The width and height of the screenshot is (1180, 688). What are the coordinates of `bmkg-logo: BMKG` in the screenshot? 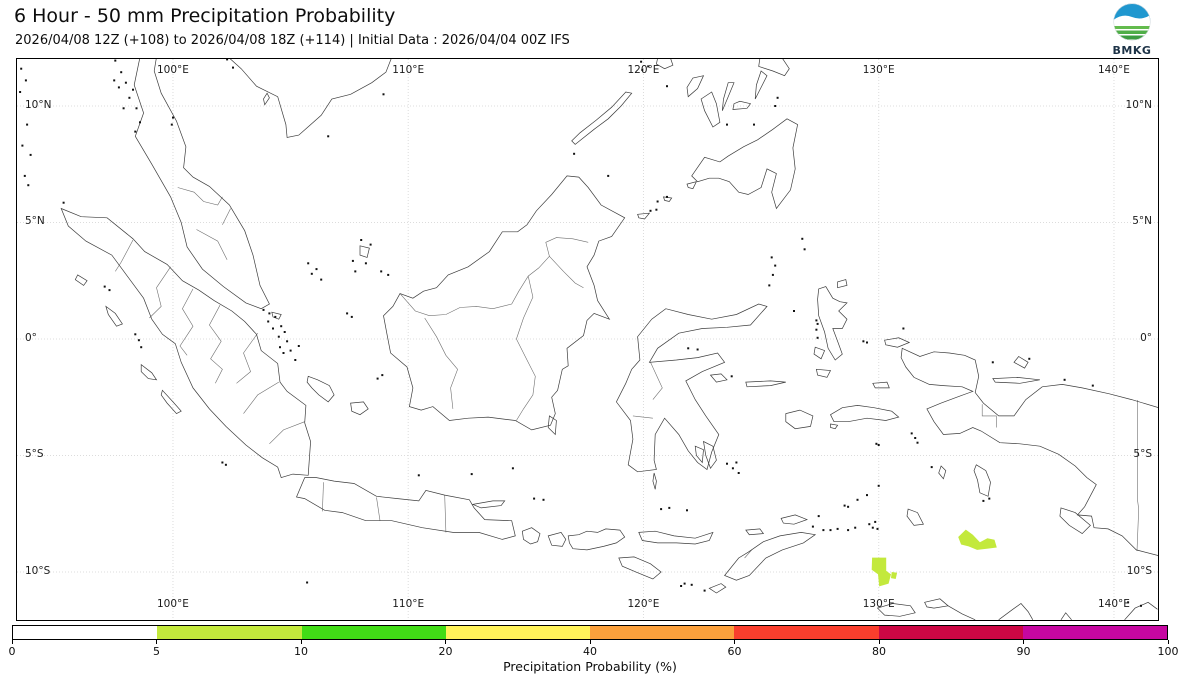 It's located at (1132, 29).